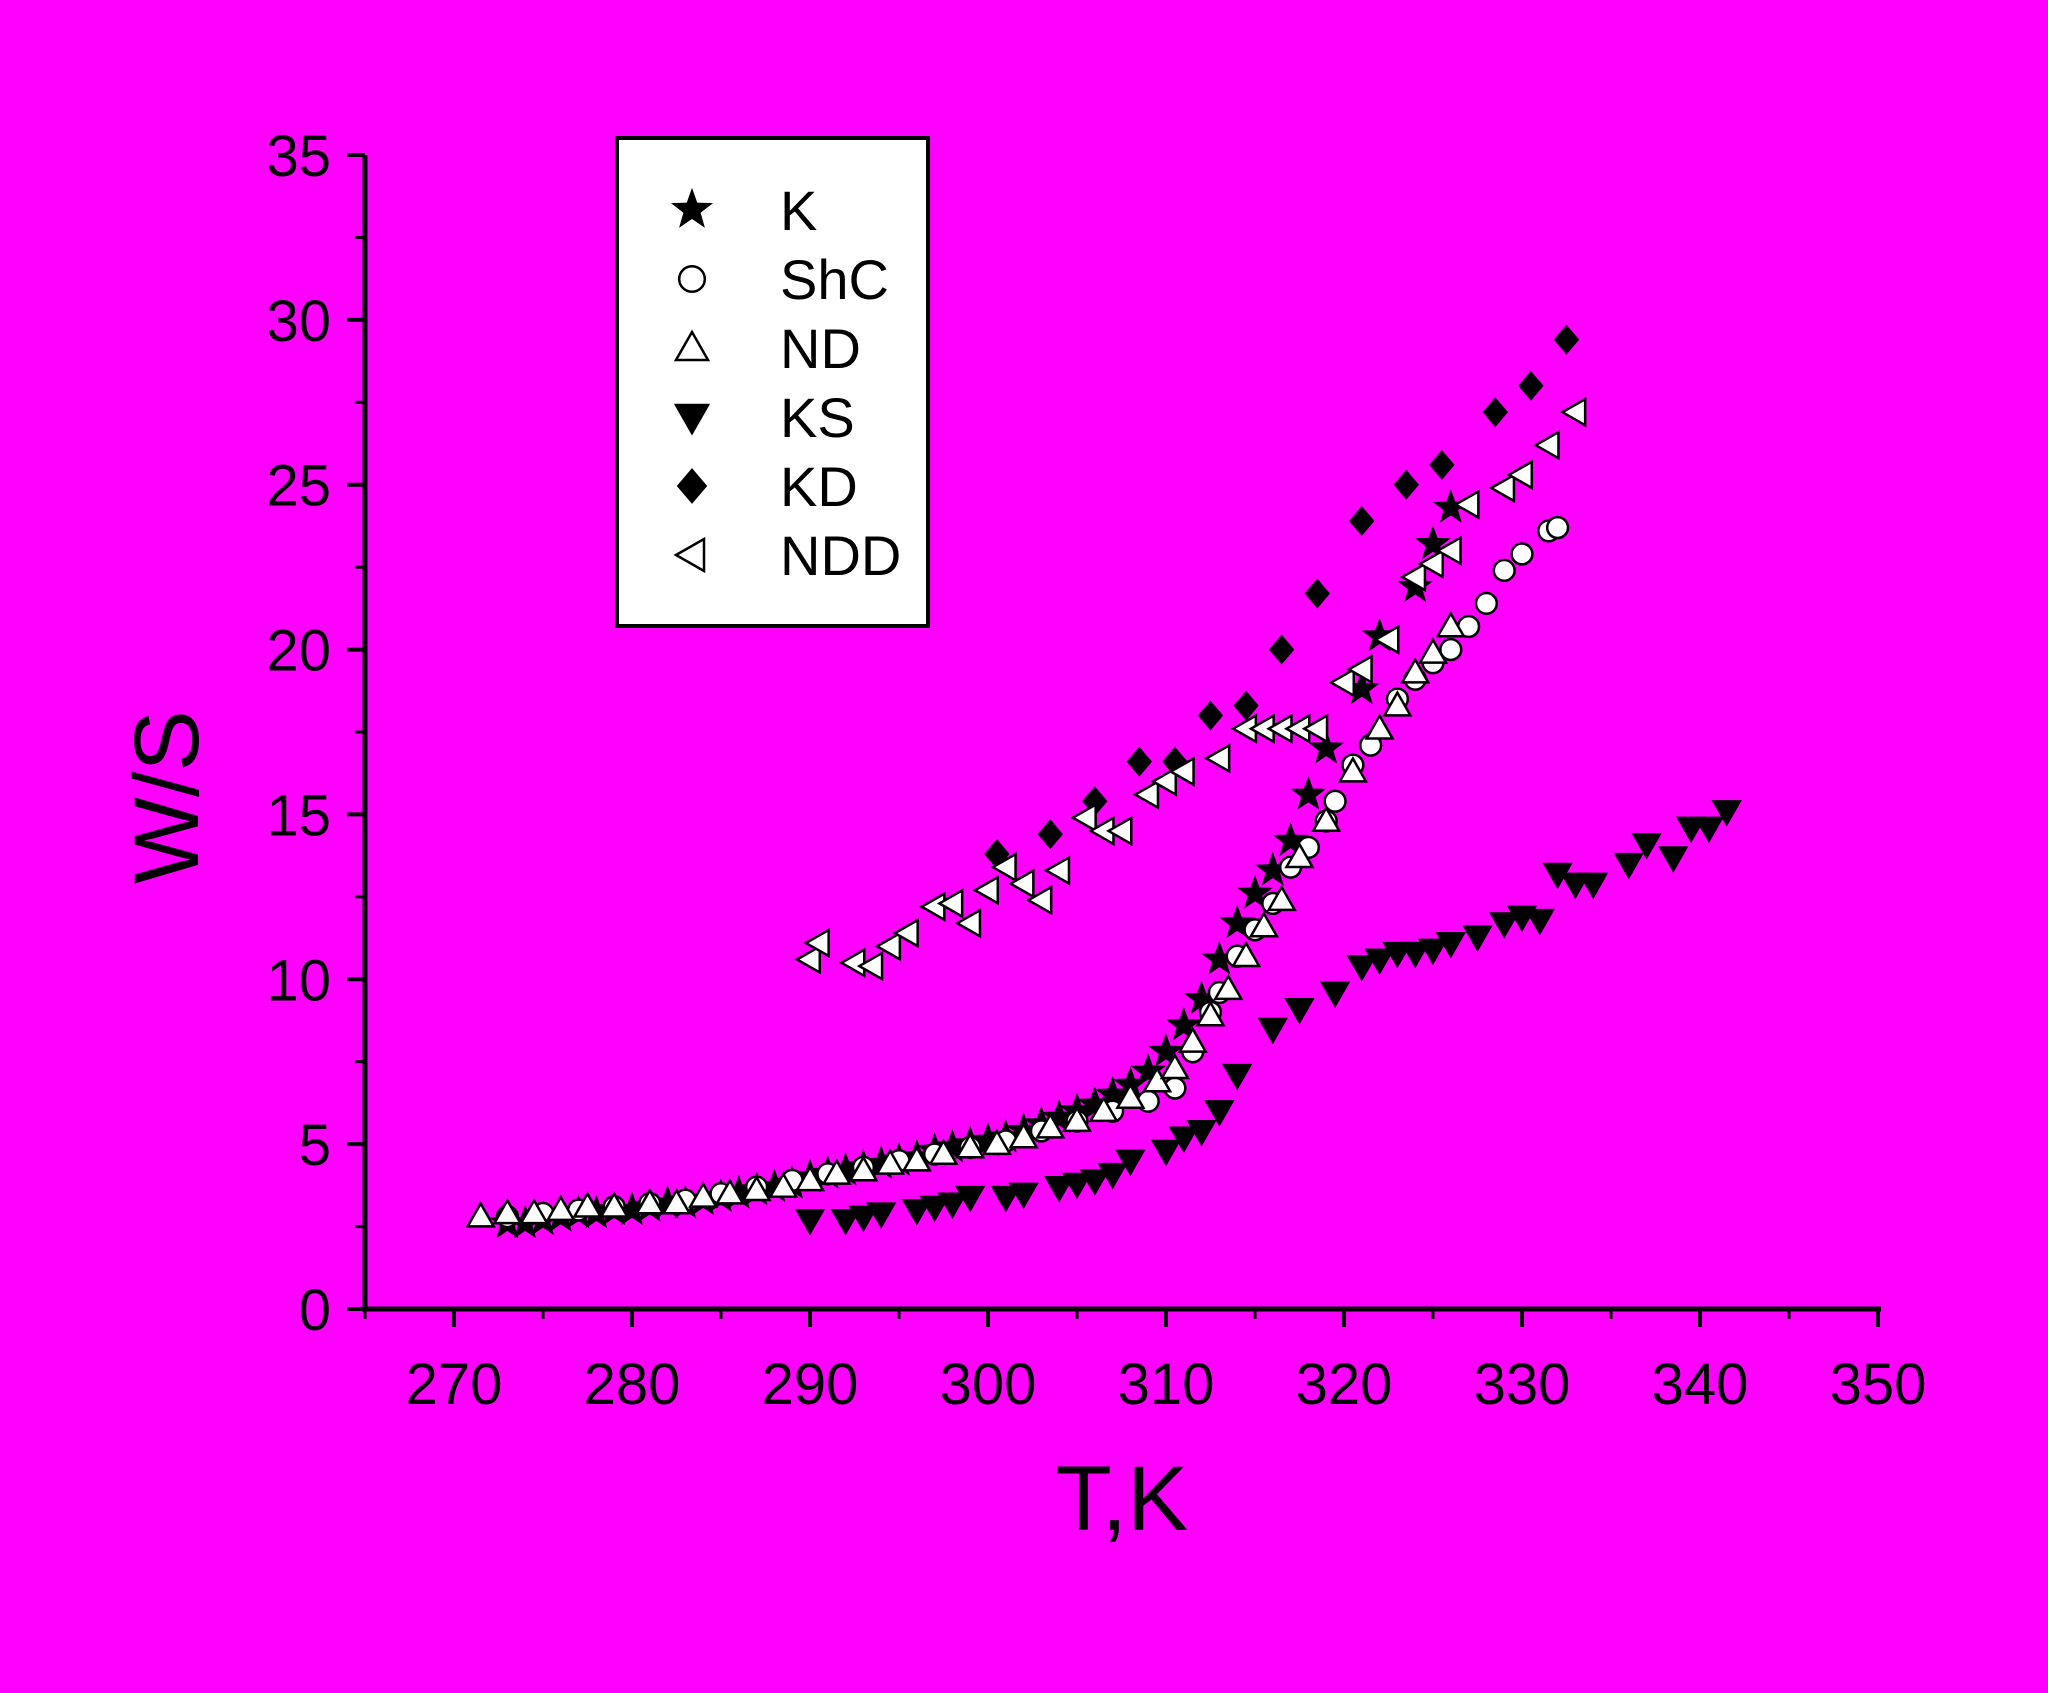 The height and width of the screenshot is (1693, 2048). I want to click on x-tick-label: 300, so click(988, 1384).